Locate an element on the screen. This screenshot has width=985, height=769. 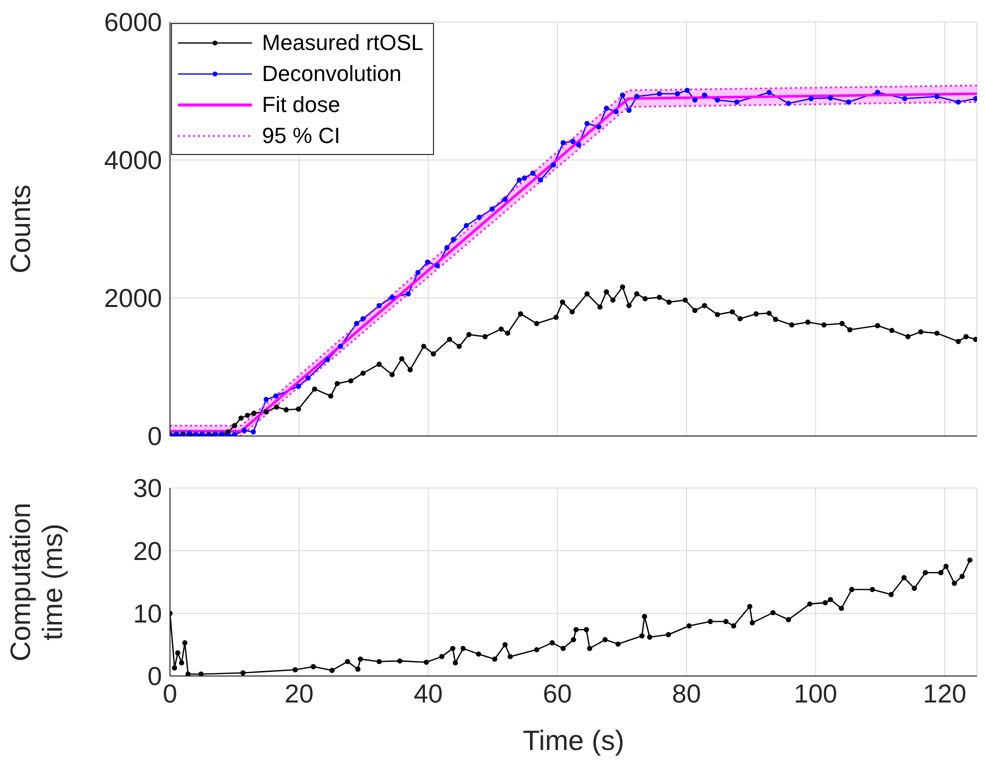
legend-label: Measured rtOSL is located at coordinates (343, 43).